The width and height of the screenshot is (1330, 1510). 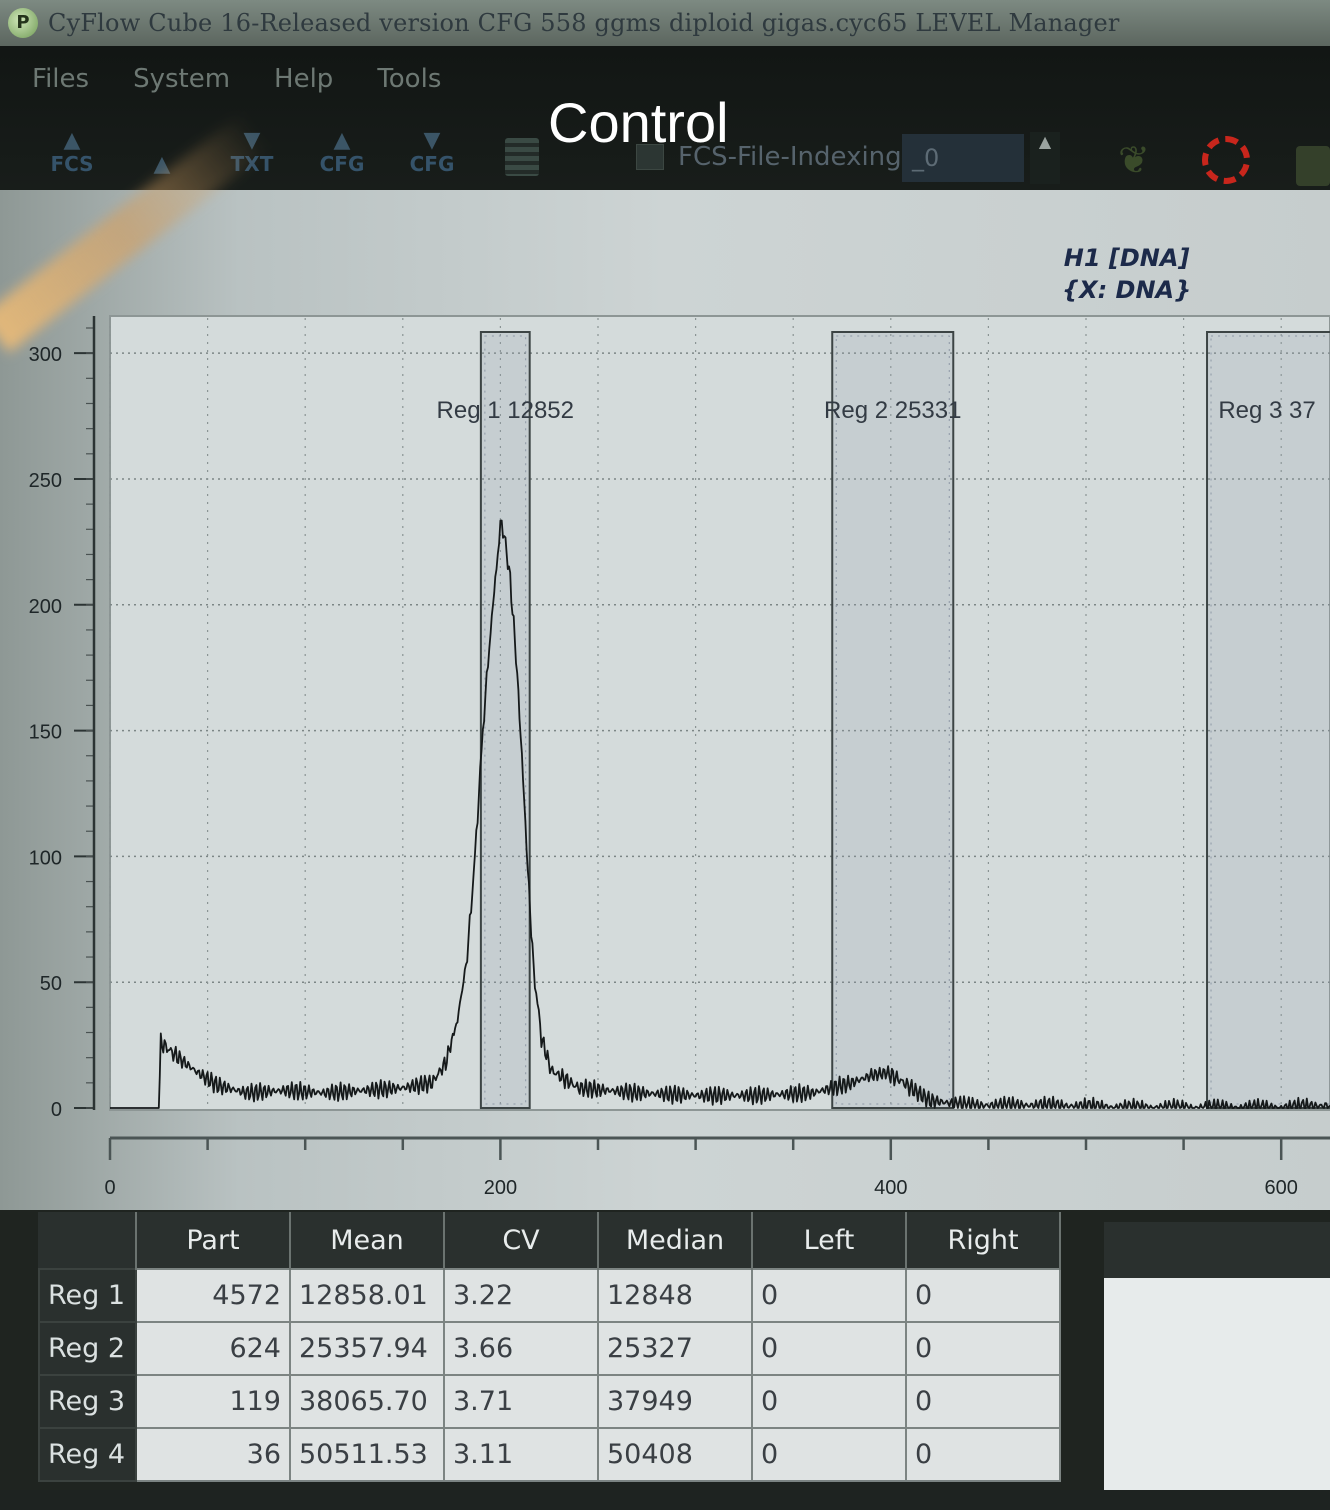 I want to click on menu-tools: Tools, so click(x=409, y=79).